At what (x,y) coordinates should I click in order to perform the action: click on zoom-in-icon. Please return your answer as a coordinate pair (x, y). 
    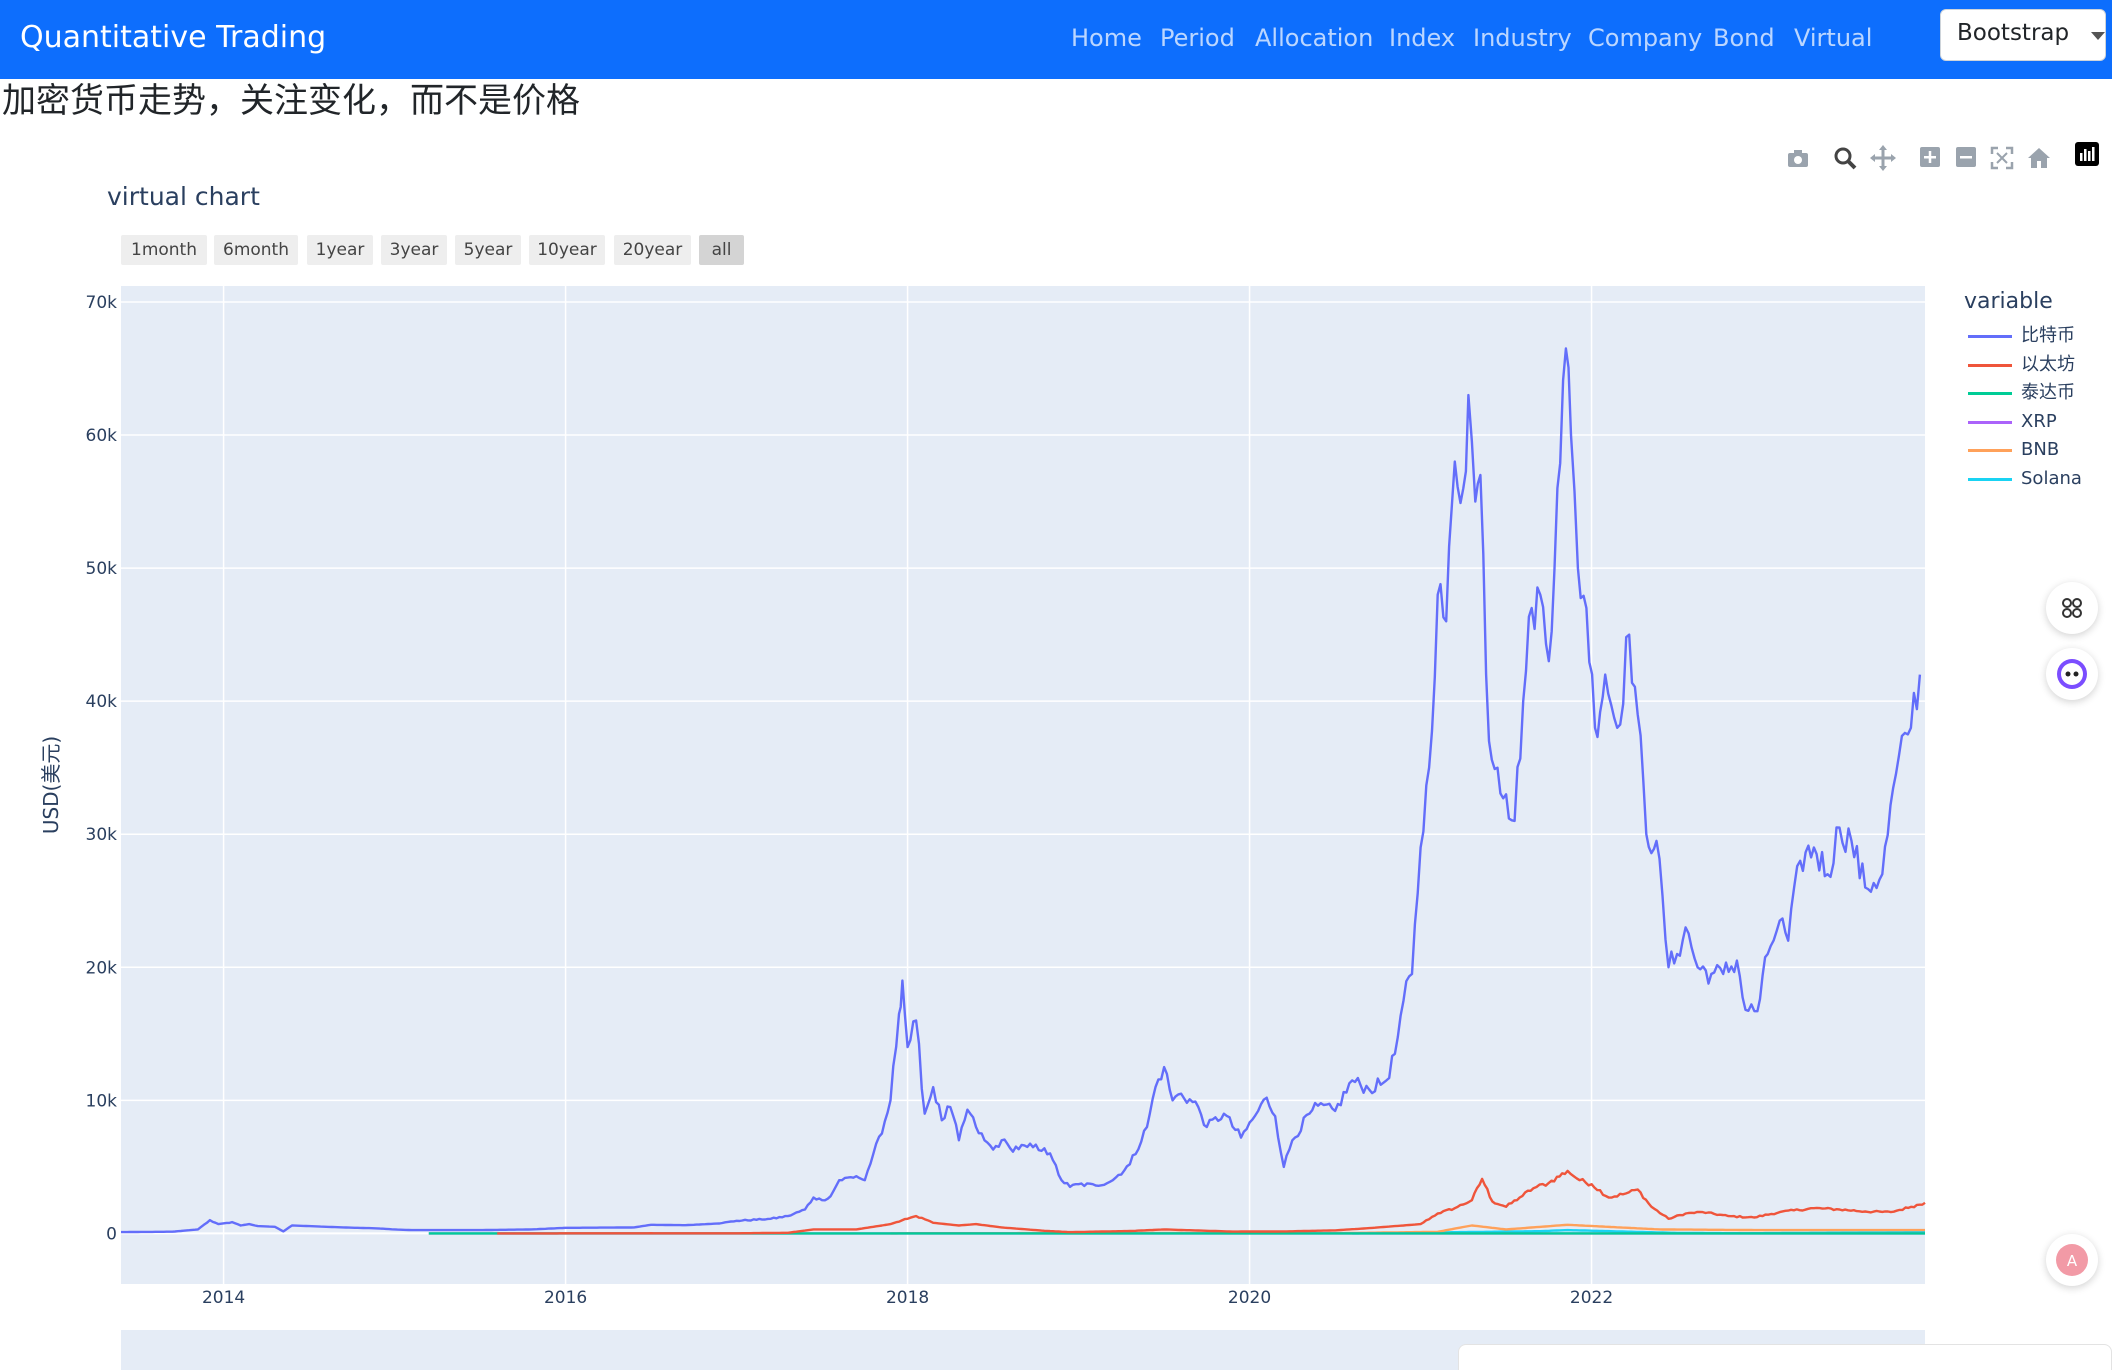
    Looking at the image, I should click on (1930, 160).